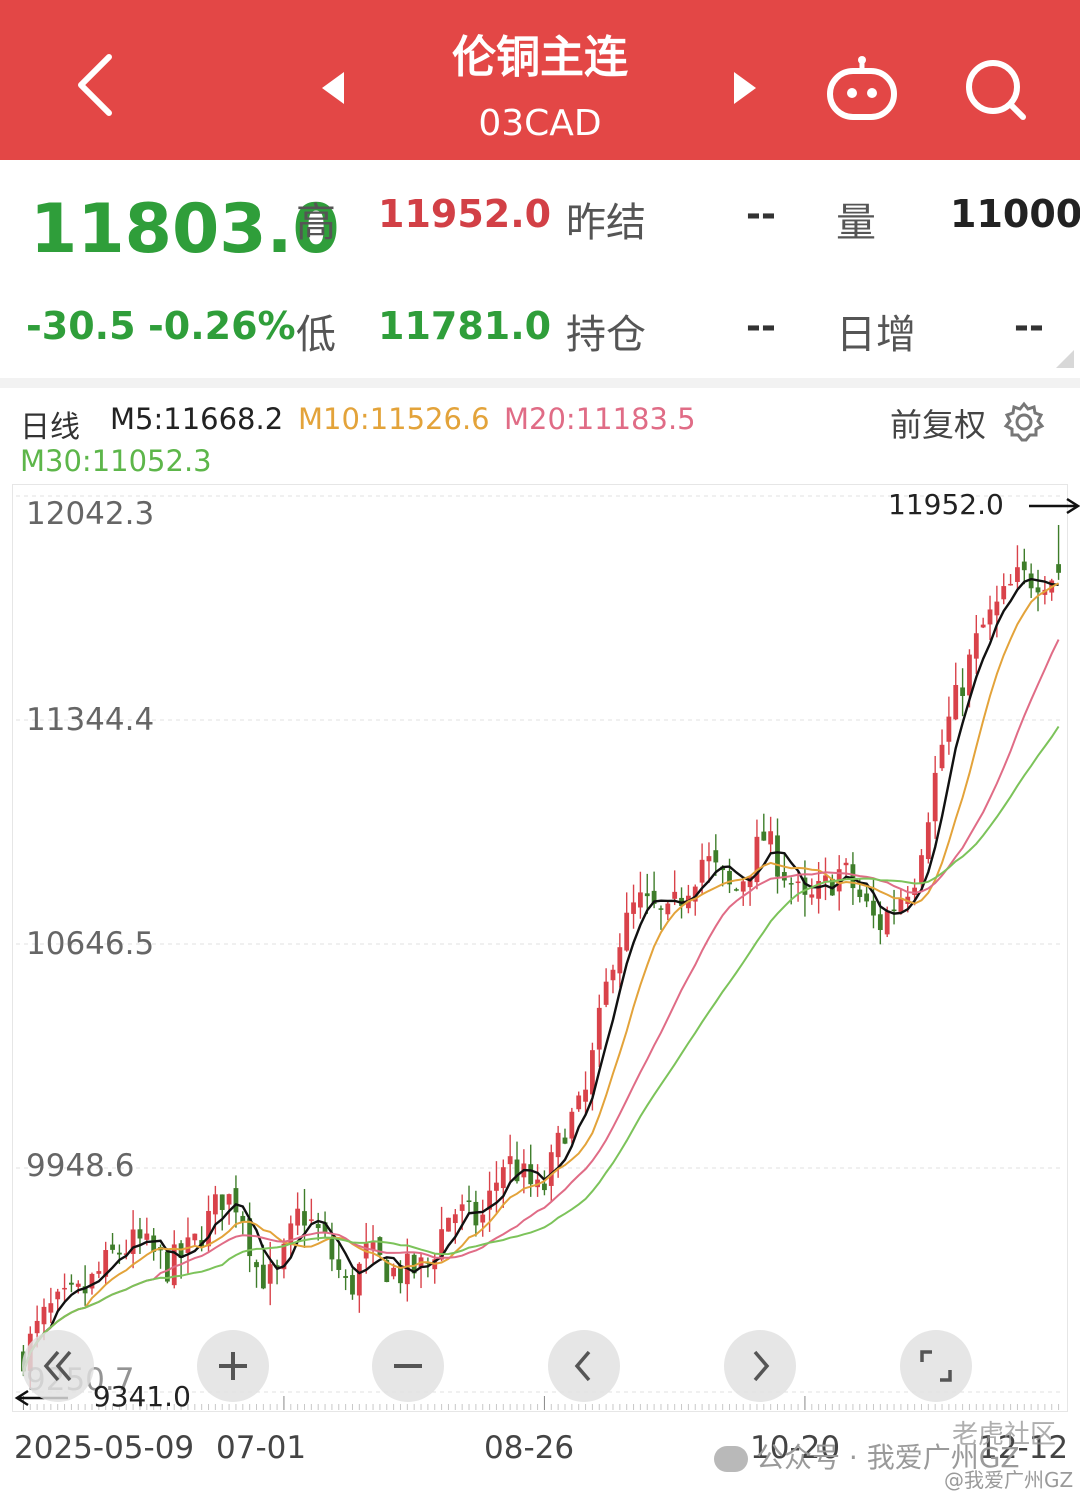 The height and width of the screenshot is (1498, 1080). I want to click on next-contract-button, so click(745, 88).